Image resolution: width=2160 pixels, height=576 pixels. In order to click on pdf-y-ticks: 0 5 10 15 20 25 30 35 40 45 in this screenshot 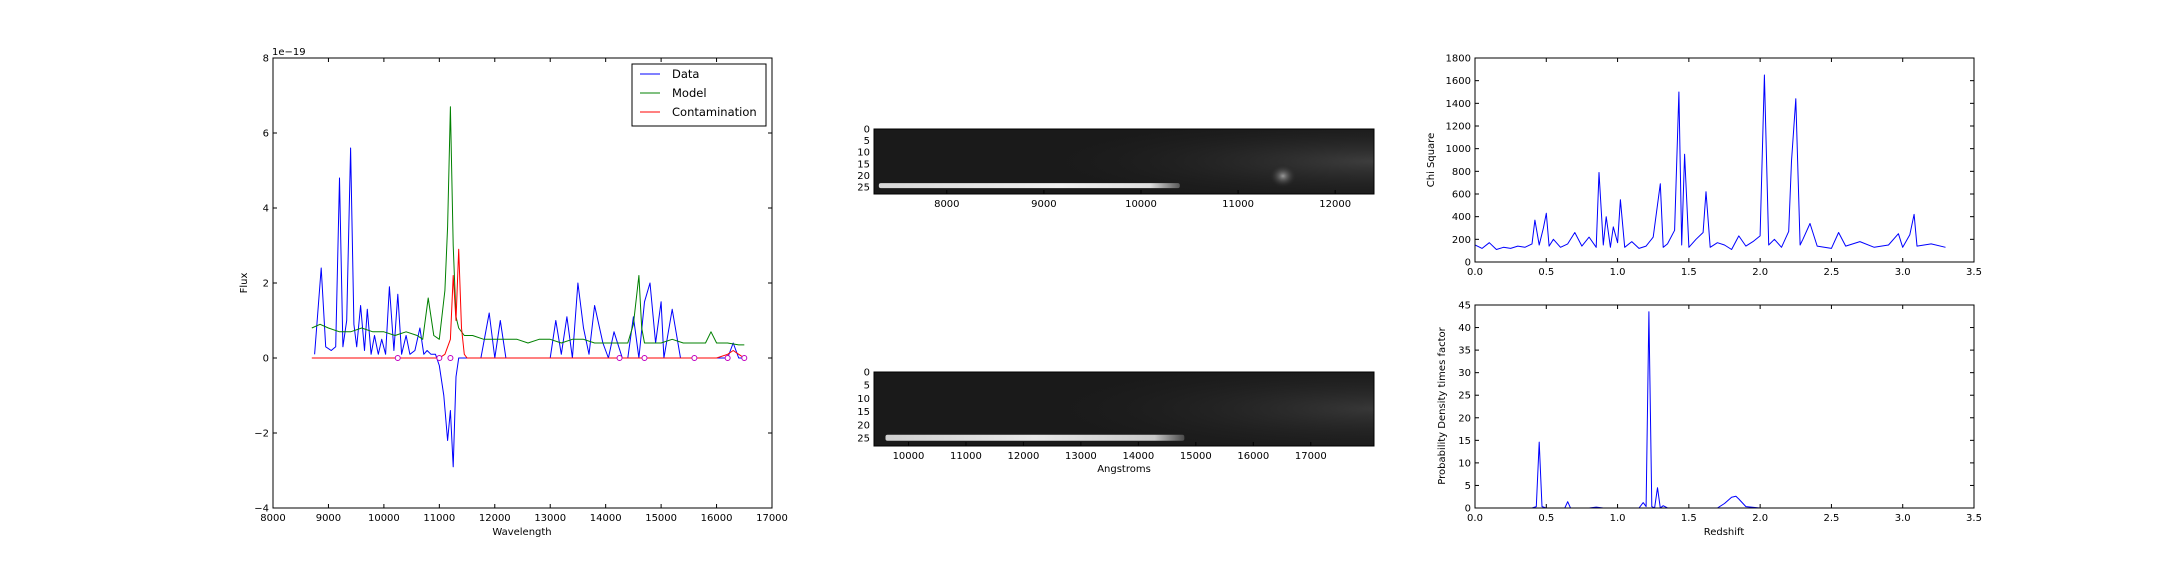, I will do `click(1716, 408)`.